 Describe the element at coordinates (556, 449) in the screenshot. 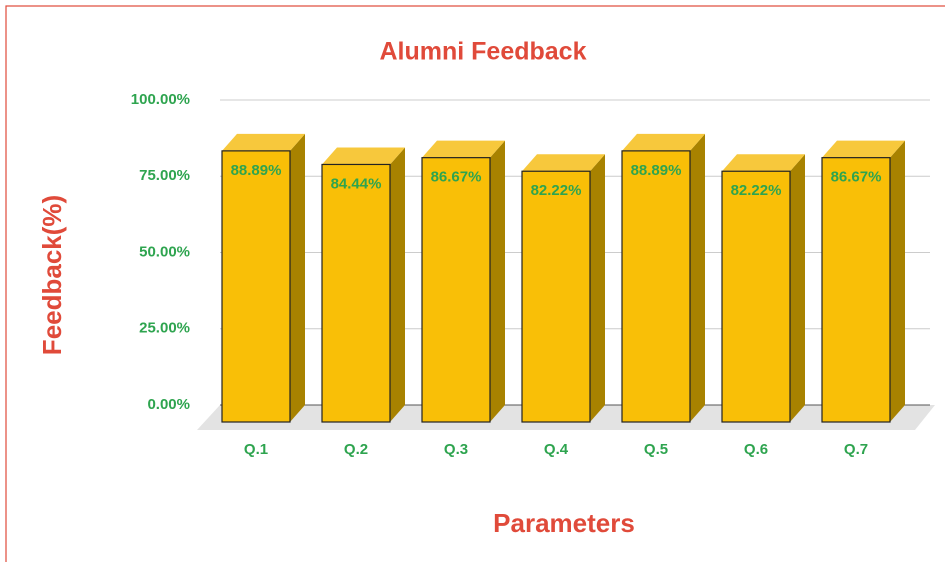

I see `x-tick-label: Q.4` at that location.